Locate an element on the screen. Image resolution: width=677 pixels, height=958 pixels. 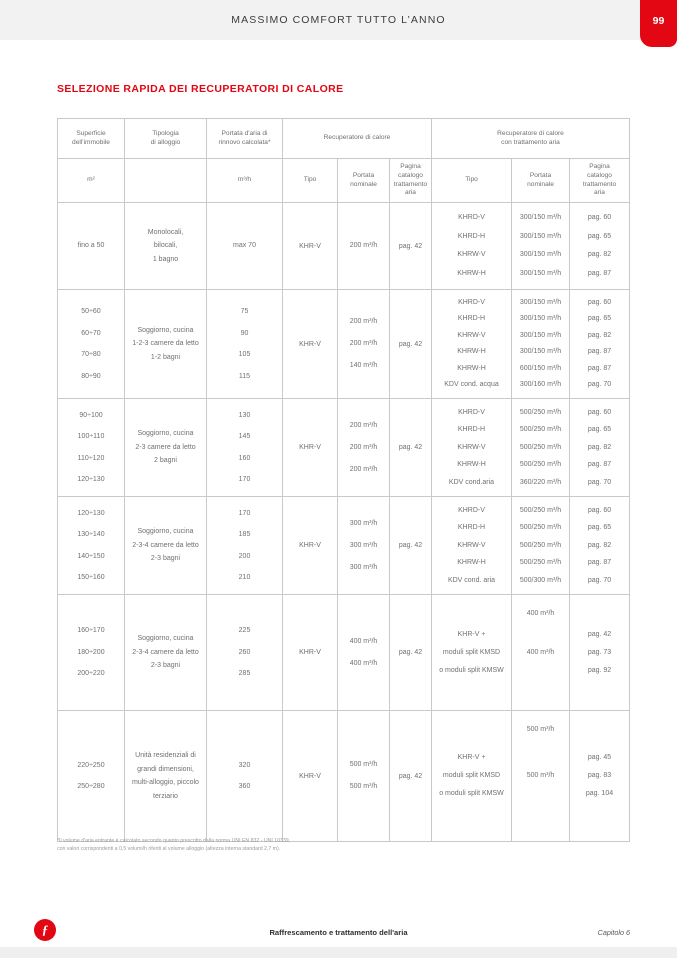
trattamento-pagina-value: pag. 70 is located at coordinates (599, 482).